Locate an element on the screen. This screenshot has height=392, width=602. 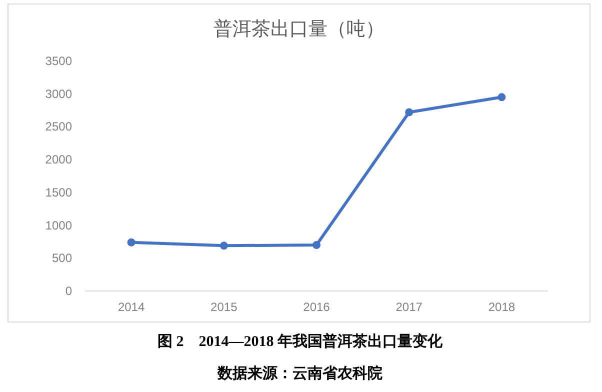
title: 普洱茶出口量（吨） is located at coordinates (299, 29).